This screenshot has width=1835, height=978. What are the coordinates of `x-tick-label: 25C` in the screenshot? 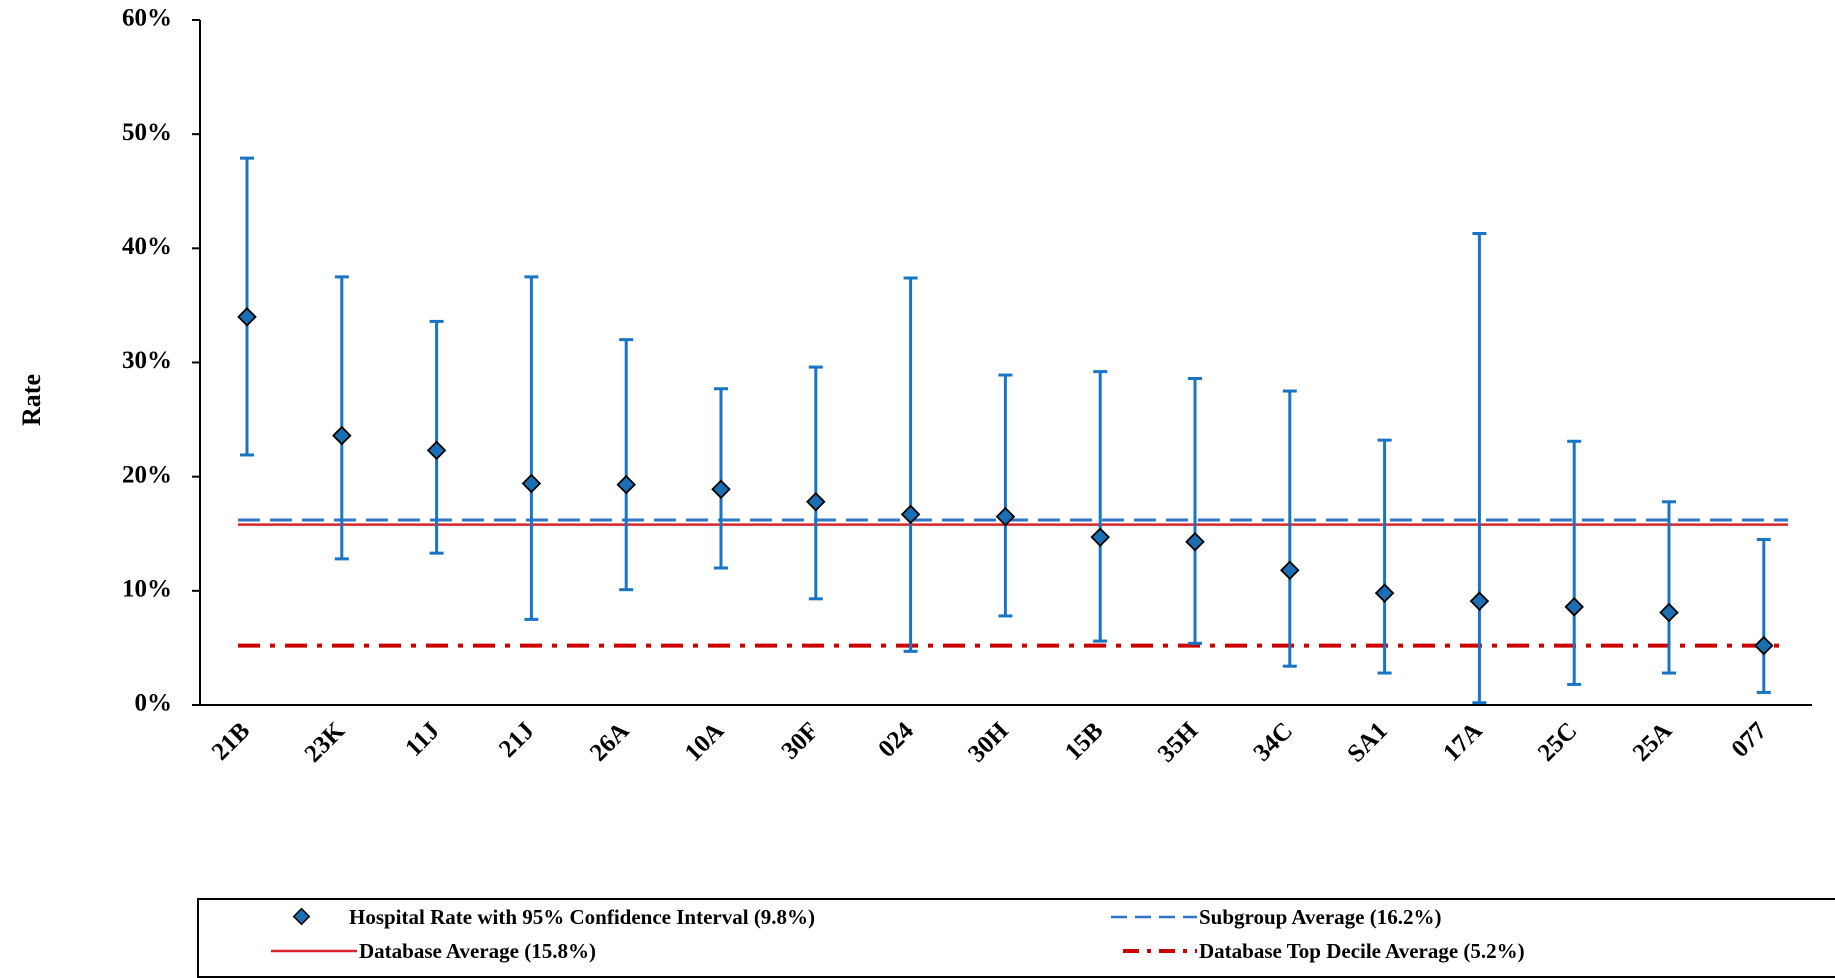 It's located at (1558, 742).